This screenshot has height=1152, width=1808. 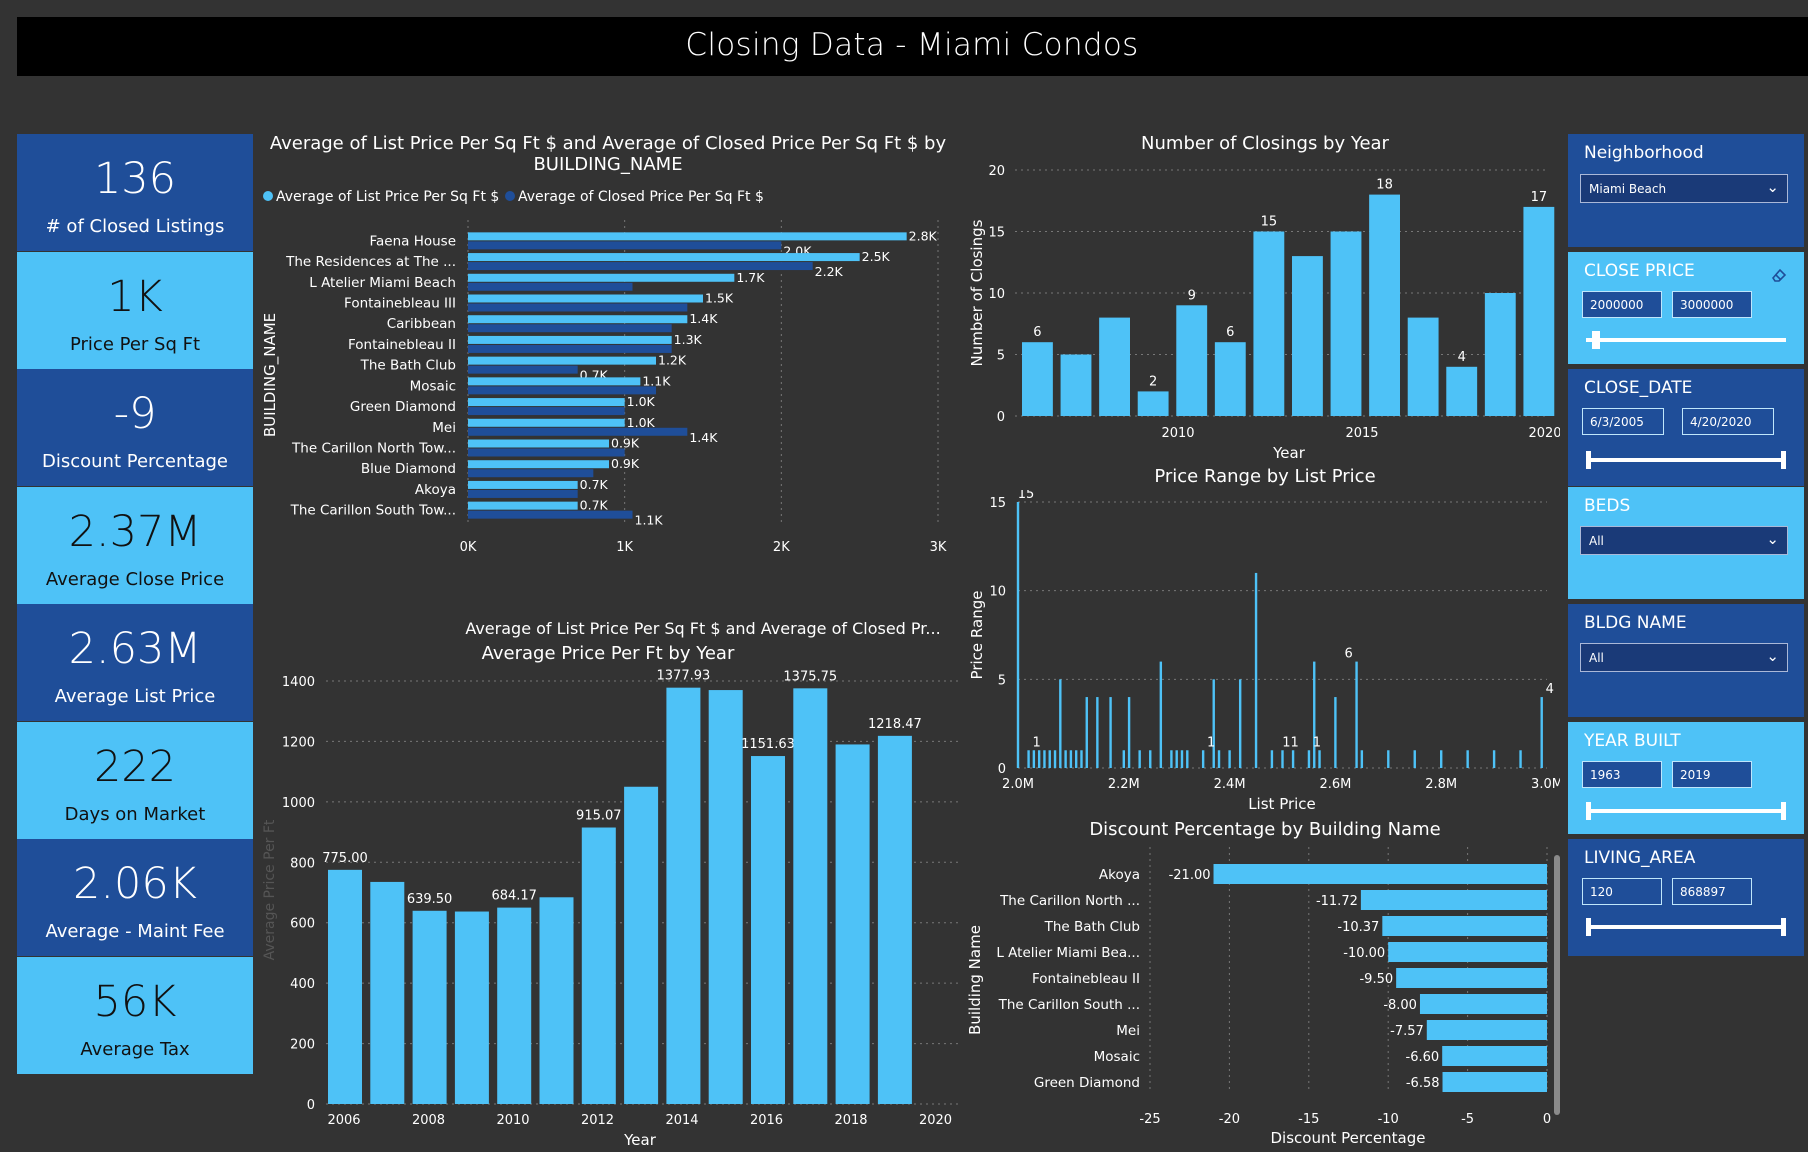 I want to click on bldg-name-dropdown: All ⌄, so click(x=1684, y=657).